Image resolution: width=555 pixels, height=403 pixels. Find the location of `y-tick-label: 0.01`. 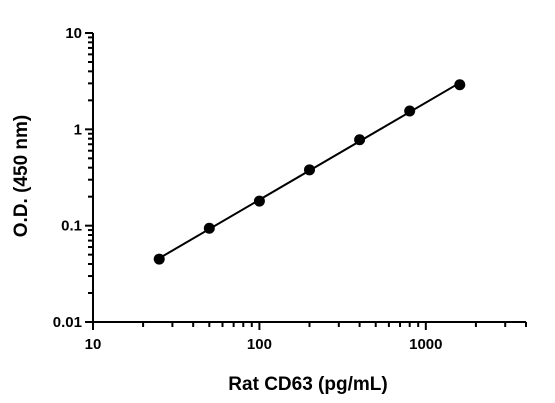

y-tick-label: 0.01 is located at coordinates (67, 322).